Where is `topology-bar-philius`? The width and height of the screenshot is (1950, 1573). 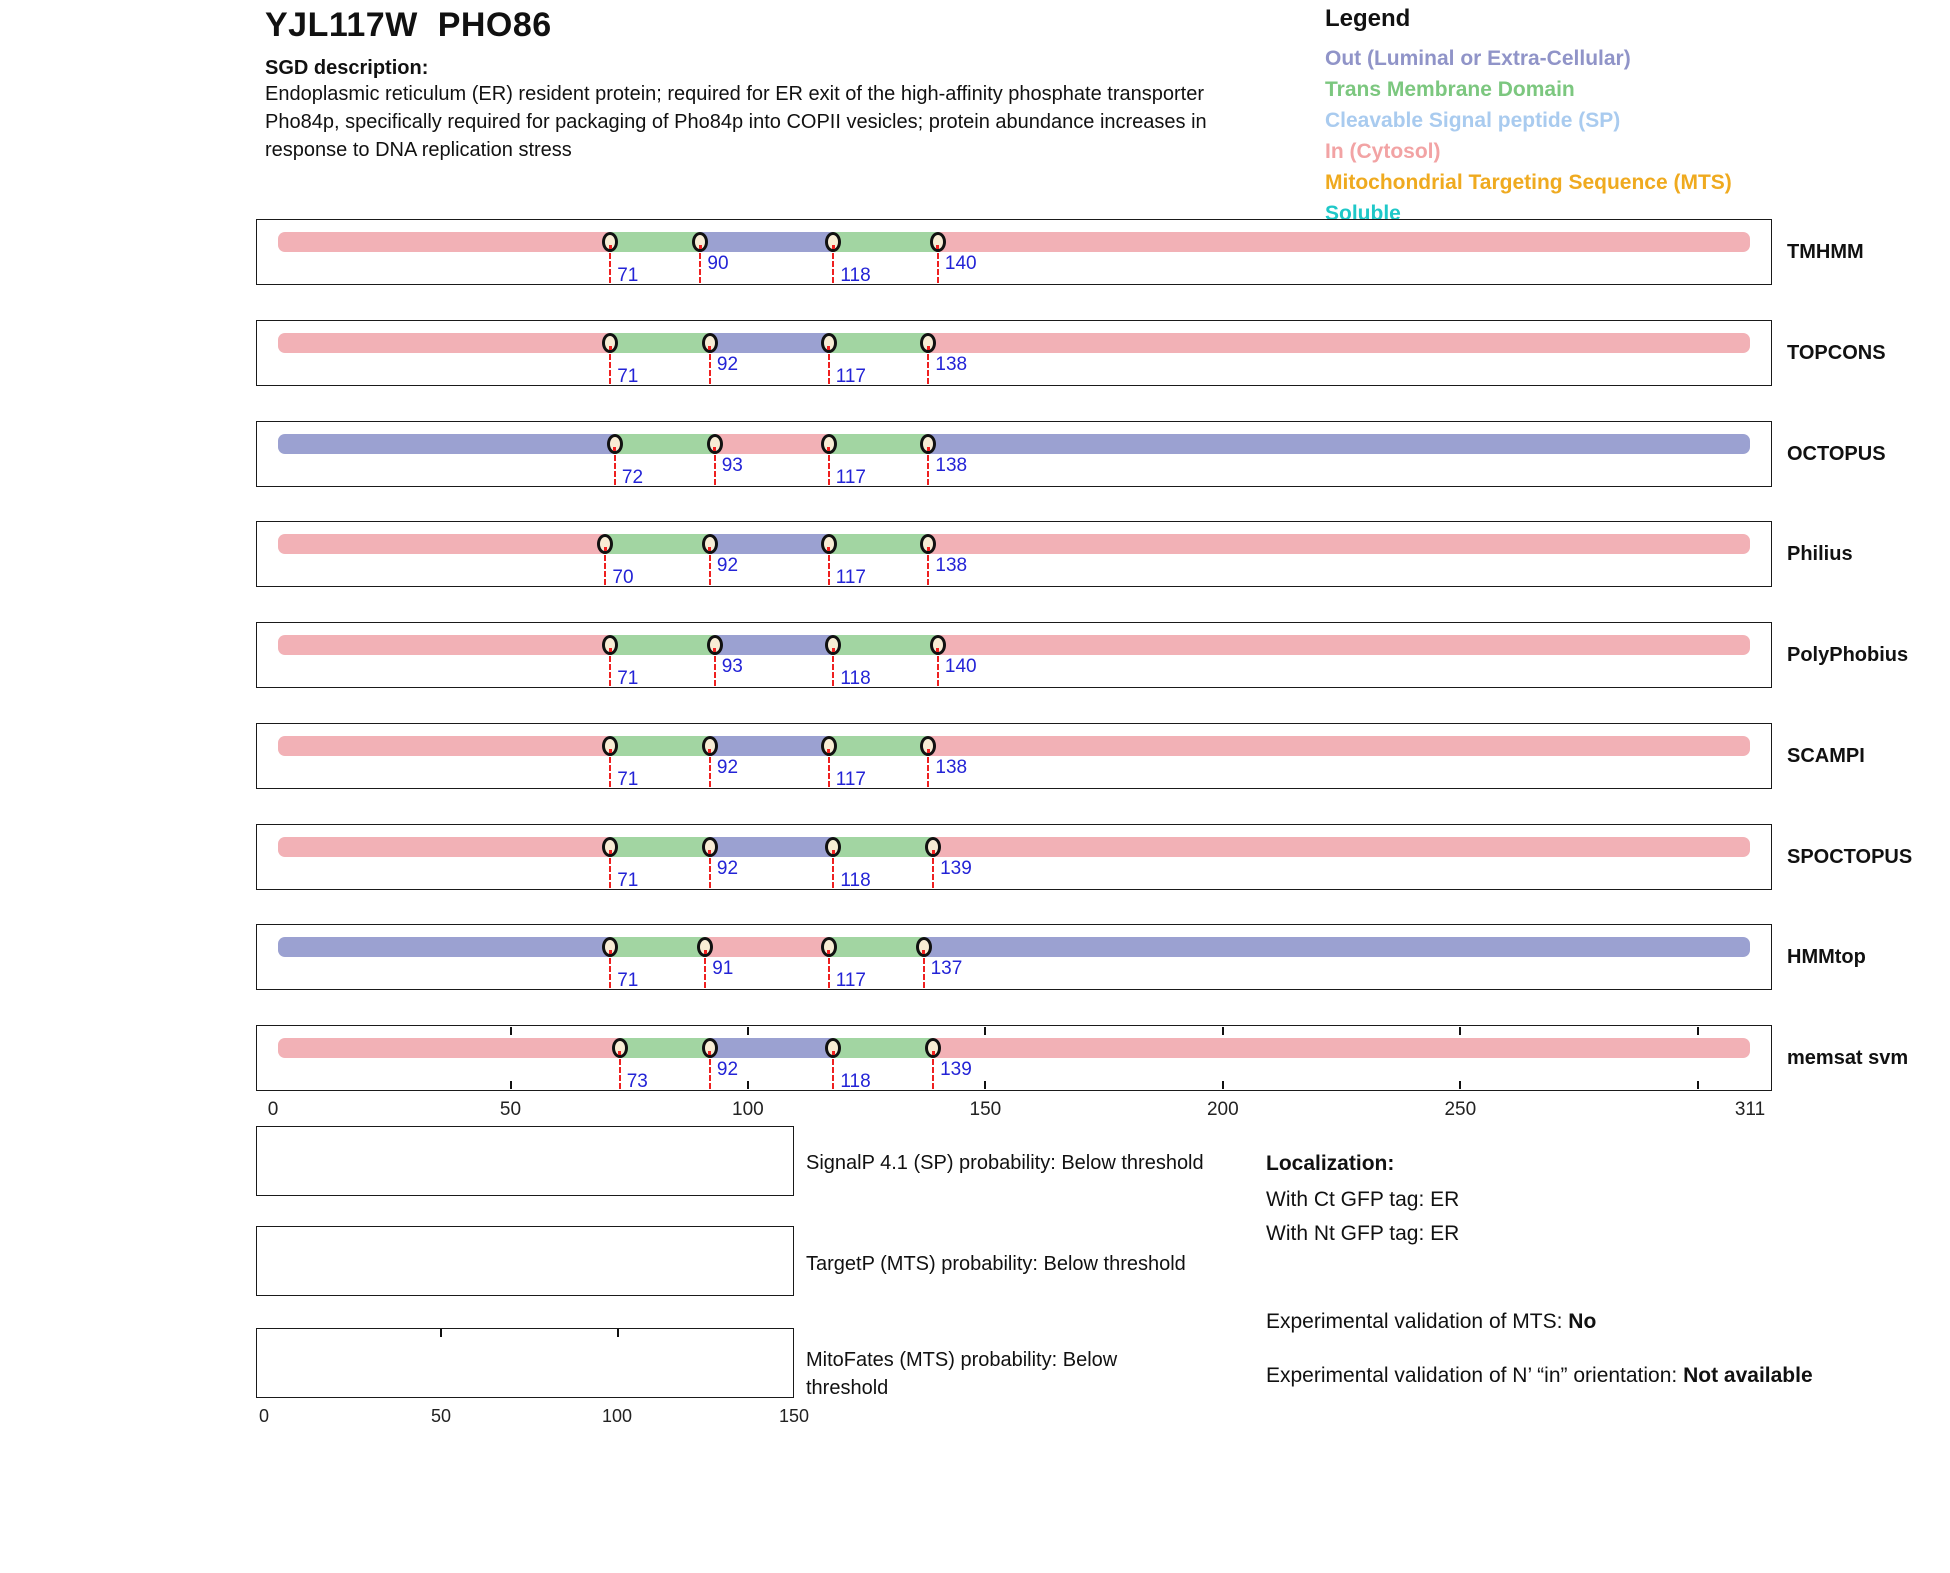 topology-bar-philius is located at coordinates (1013, 544).